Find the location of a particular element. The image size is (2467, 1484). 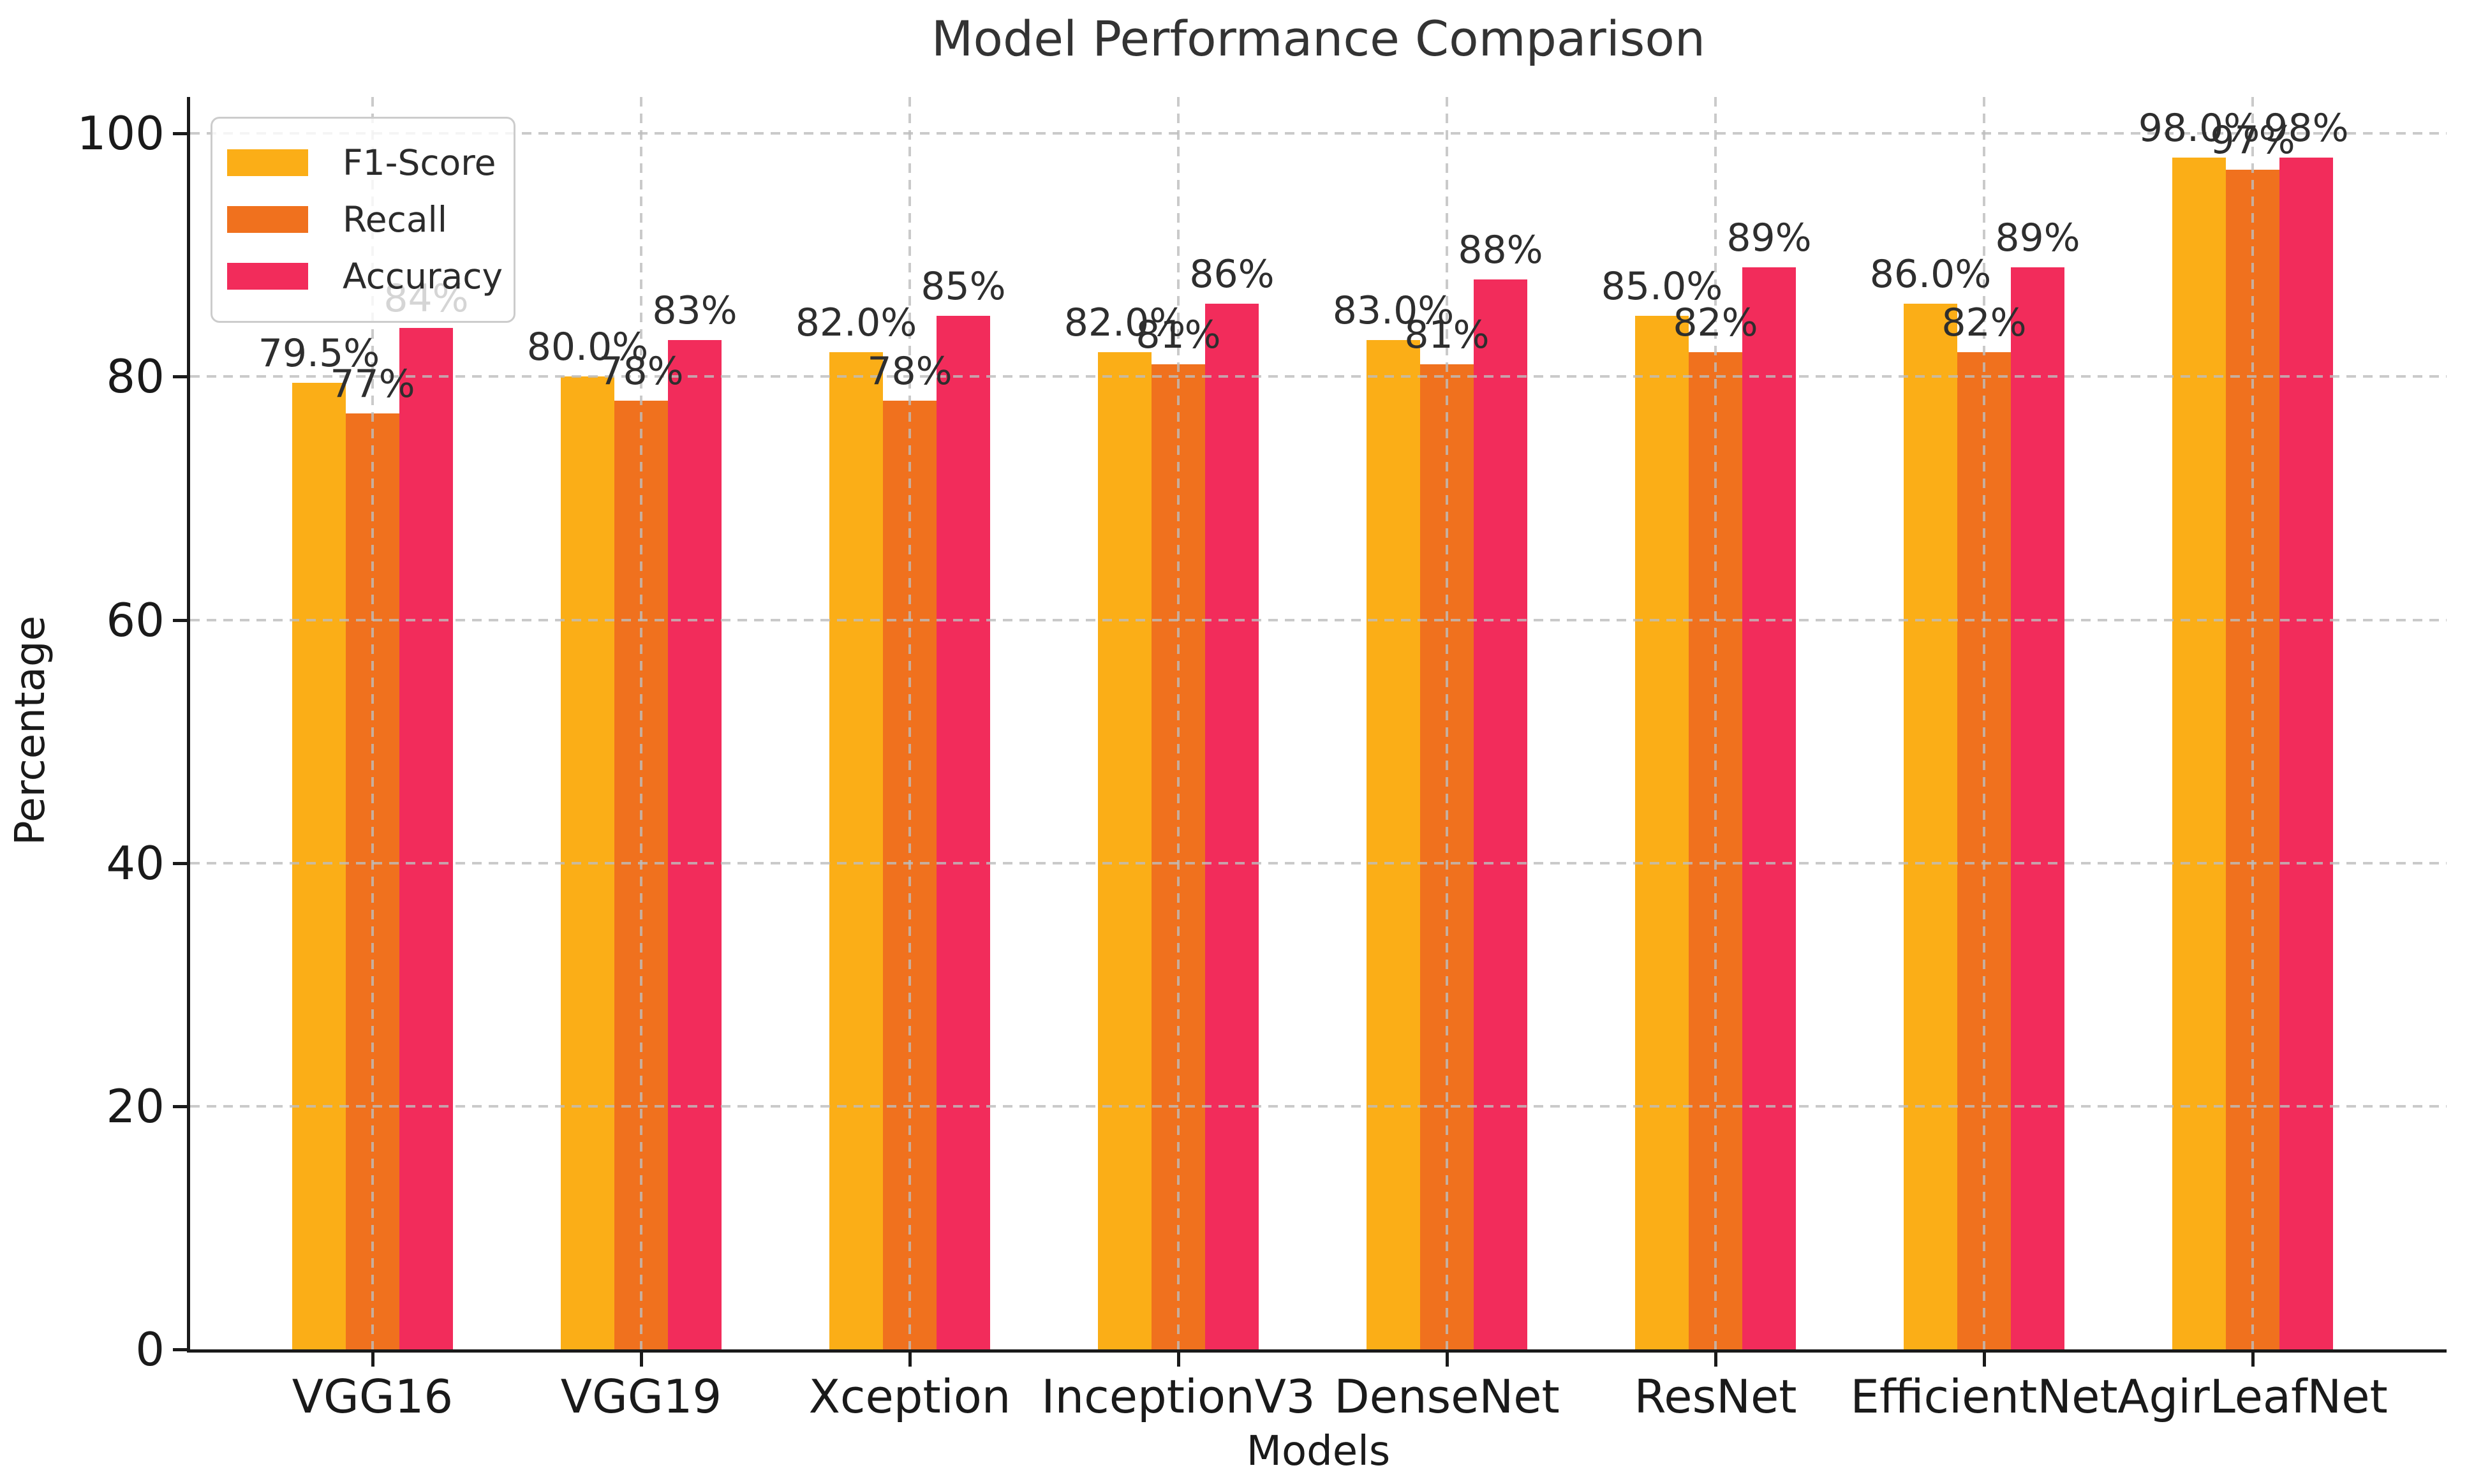

y-tick-label-80: 80 is located at coordinates (135, 377).